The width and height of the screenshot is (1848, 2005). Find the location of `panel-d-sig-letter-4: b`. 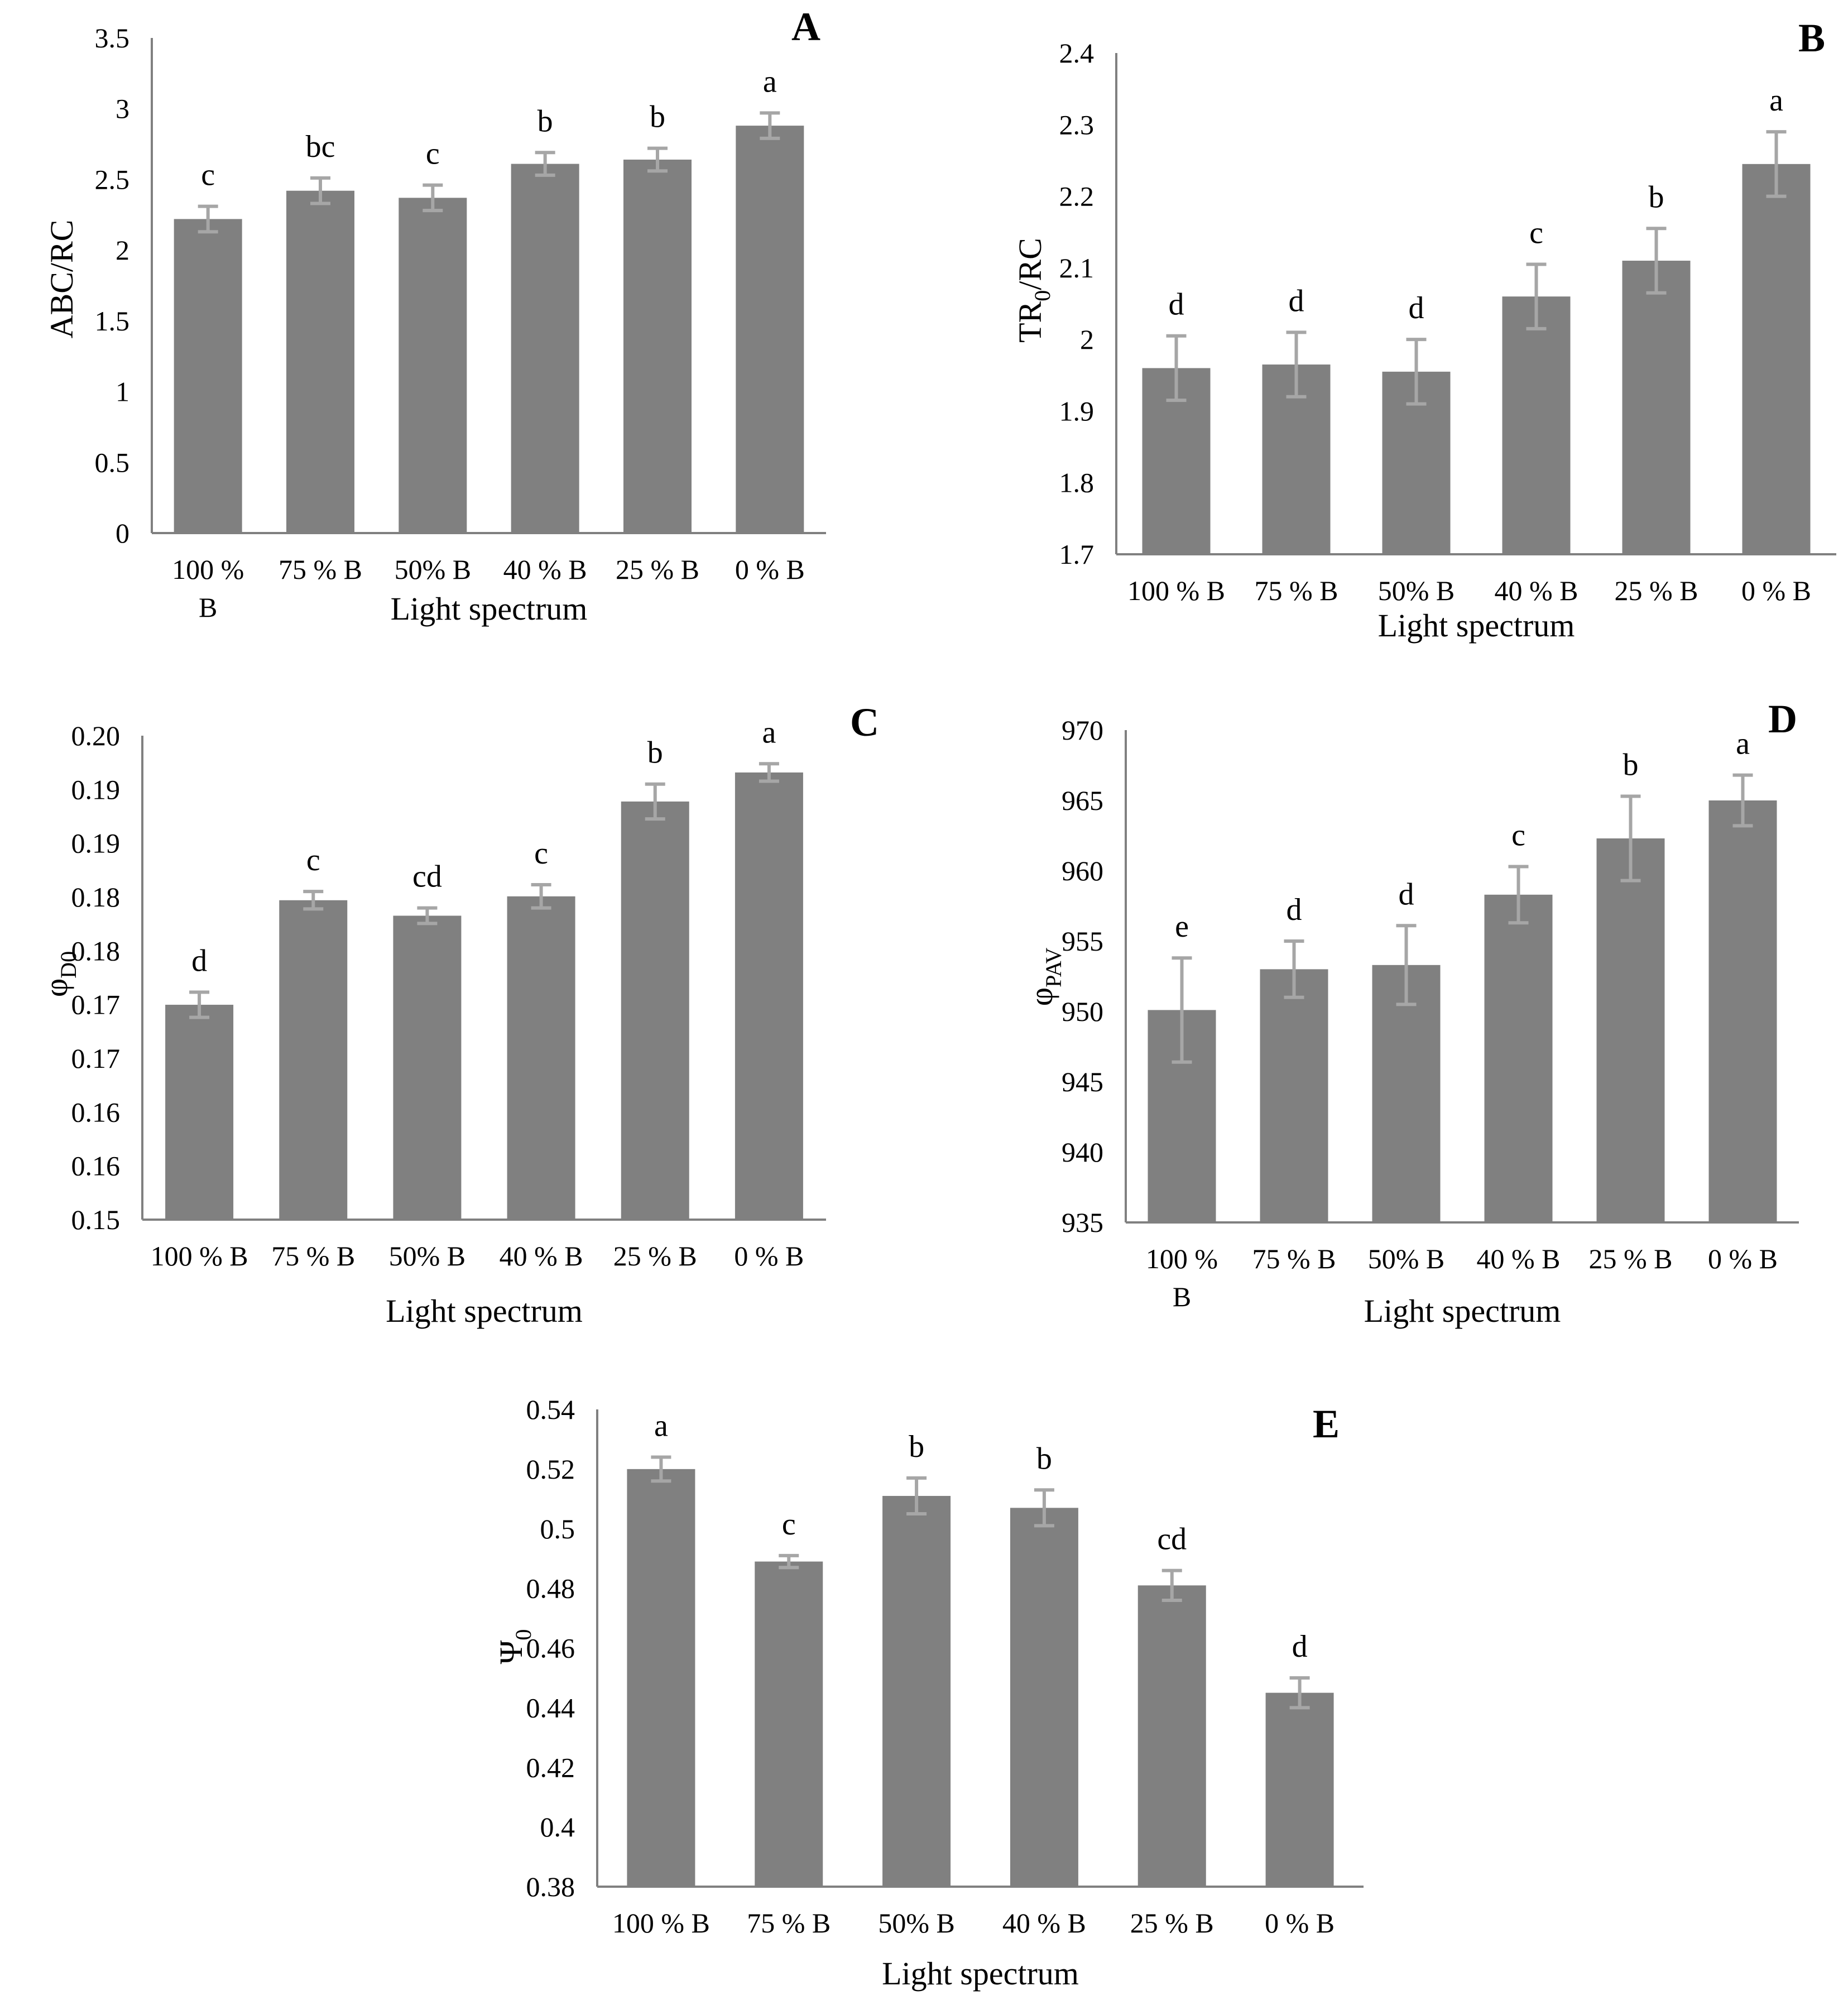

panel-d-sig-letter-4: b is located at coordinates (1631, 764).